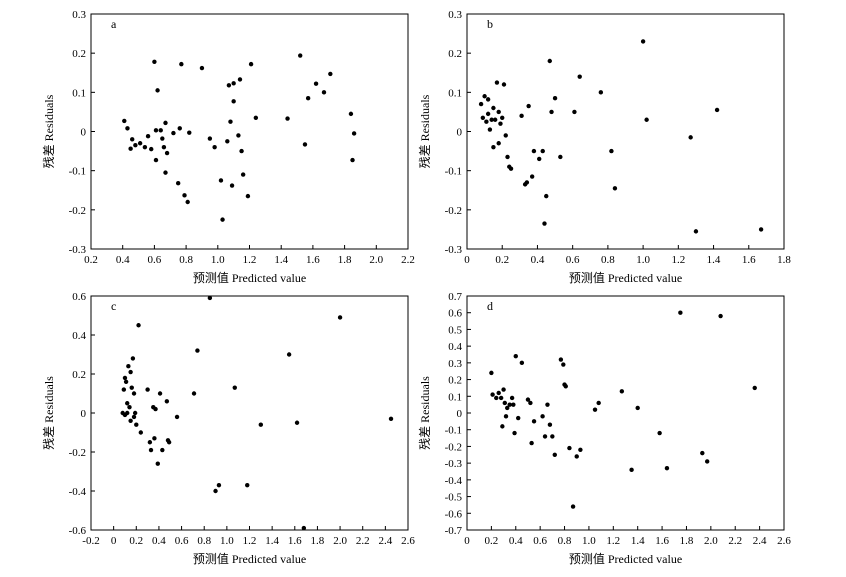 The image size is (846, 577). Describe the element at coordinates (114, 541) in the screenshot. I see `x-tick-label: 0` at that location.